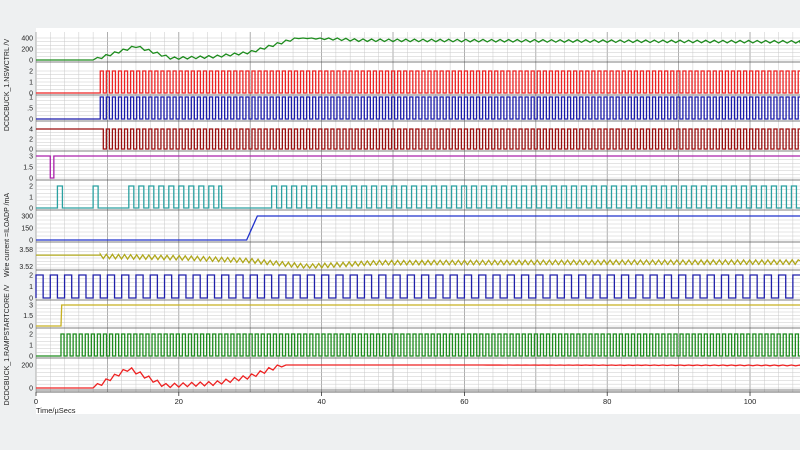  Describe the element at coordinates (31, 130) in the screenshot. I see `y-tick-label: 4` at that location.